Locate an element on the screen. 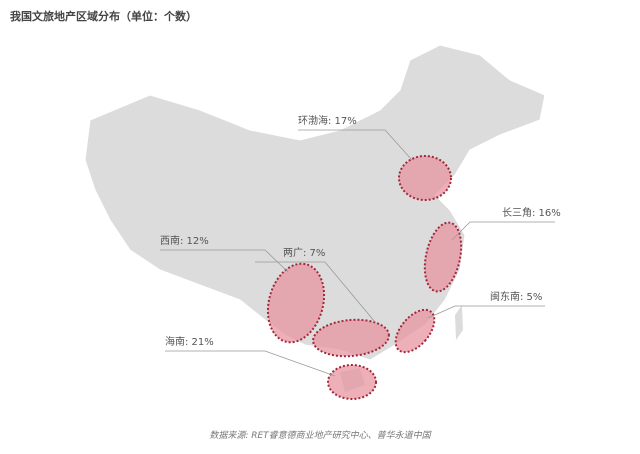  label-mindongnan: 闽东南: 5% is located at coordinates (516, 296).